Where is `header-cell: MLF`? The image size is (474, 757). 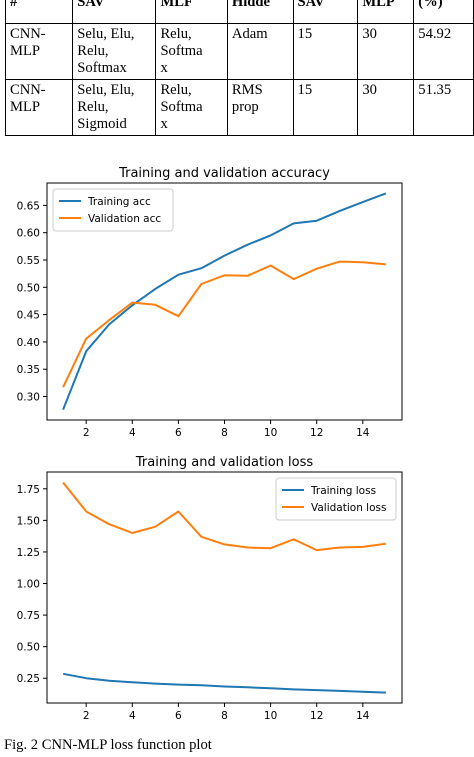
header-cell: MLF is located at coordinates (191, 12).